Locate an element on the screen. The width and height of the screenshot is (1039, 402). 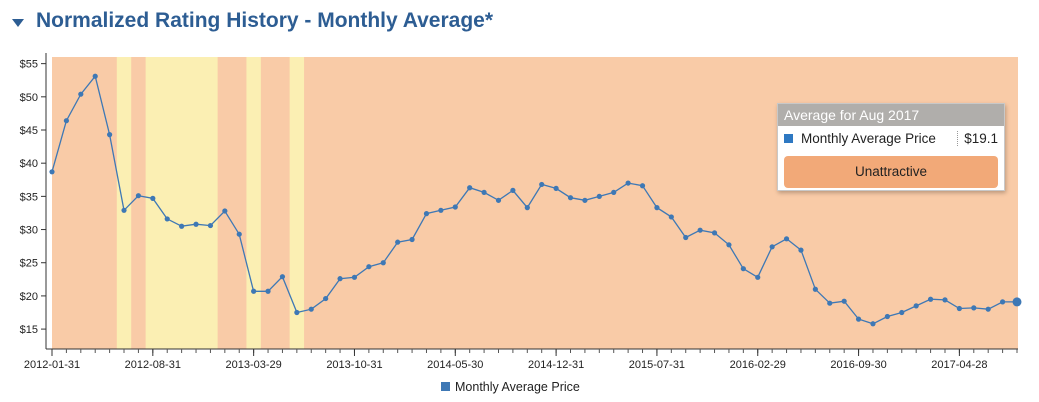
legend-swatch-icon is located at coordinates (445, 386).